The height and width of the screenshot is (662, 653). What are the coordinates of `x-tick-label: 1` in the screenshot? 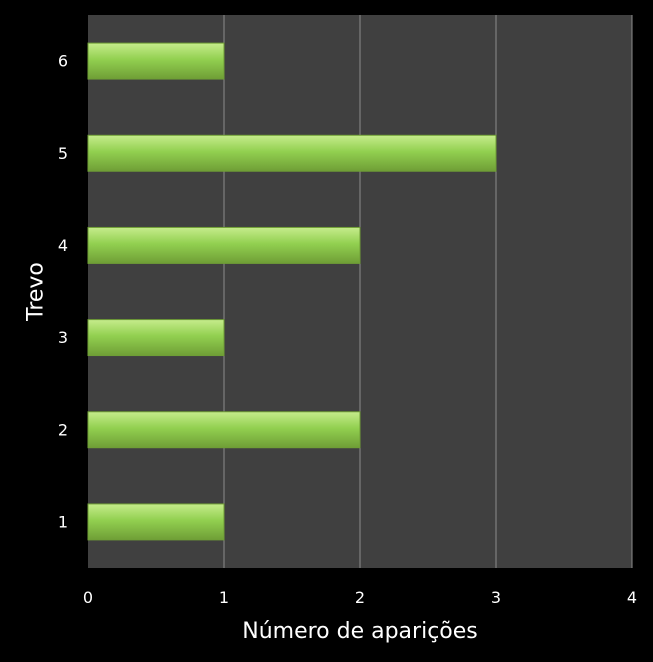 It's located at (224, 597).